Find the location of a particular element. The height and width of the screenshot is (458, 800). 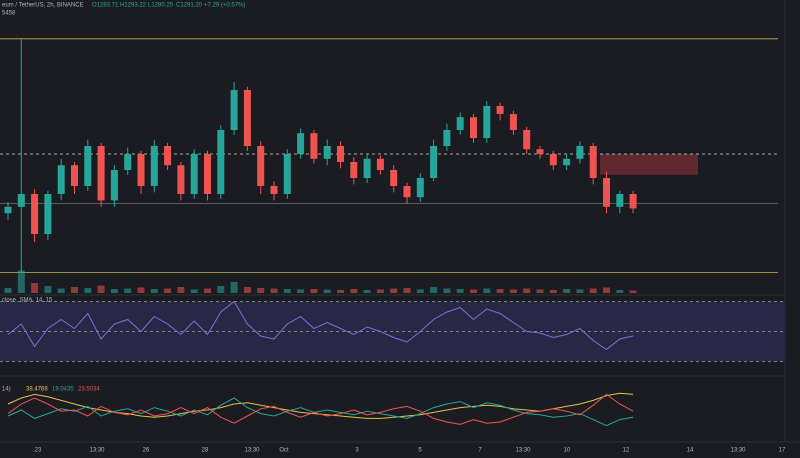

ohlc-change: +7.29 (+0.57%) is located at coordinates (224, 6).